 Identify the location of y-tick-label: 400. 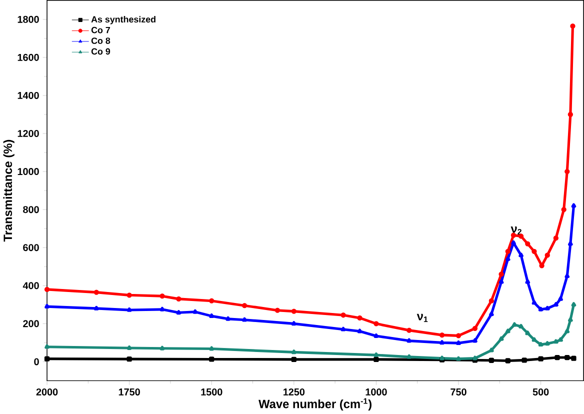
(30, 286).